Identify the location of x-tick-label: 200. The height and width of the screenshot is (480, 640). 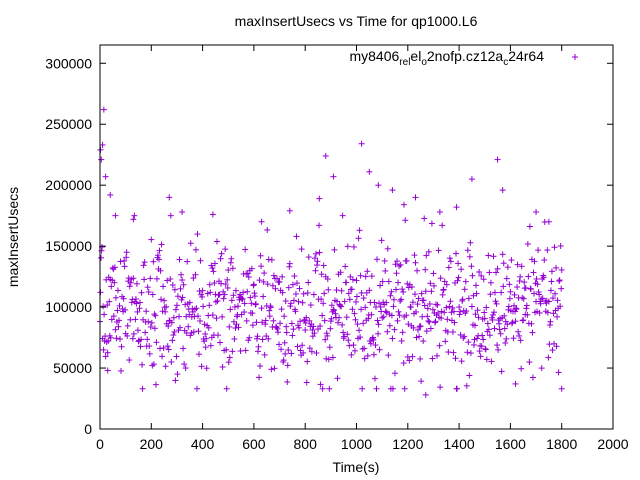
(152, 444).